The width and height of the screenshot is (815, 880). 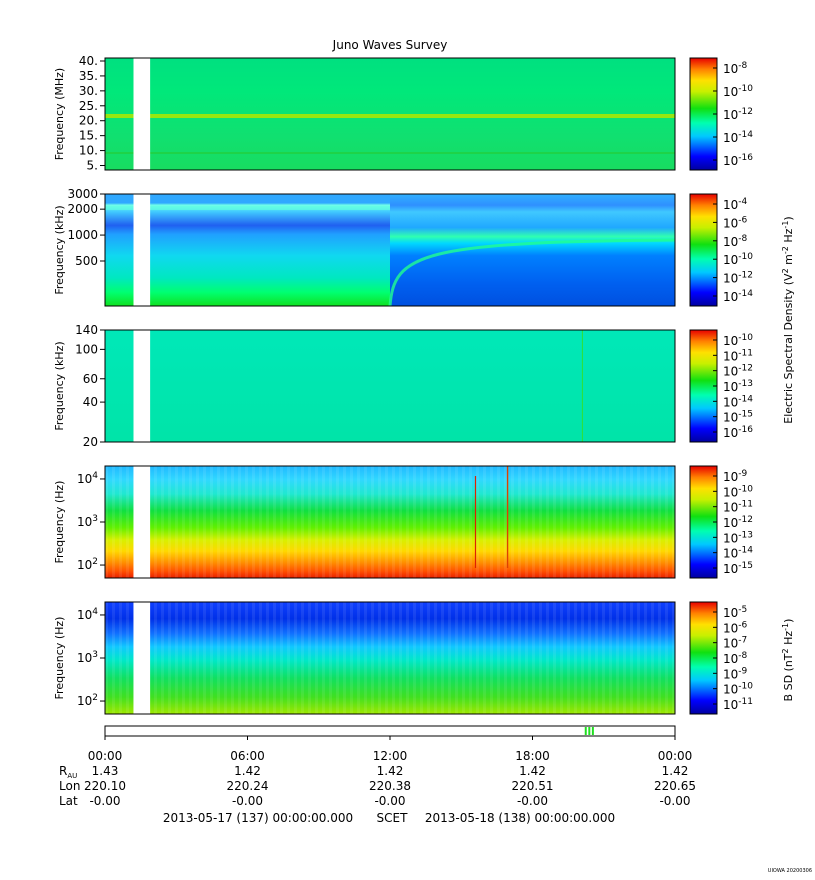 I want to click on bsd-colorbar-label: B SD (nT2 Hz-1), so click(x=788, y=660).